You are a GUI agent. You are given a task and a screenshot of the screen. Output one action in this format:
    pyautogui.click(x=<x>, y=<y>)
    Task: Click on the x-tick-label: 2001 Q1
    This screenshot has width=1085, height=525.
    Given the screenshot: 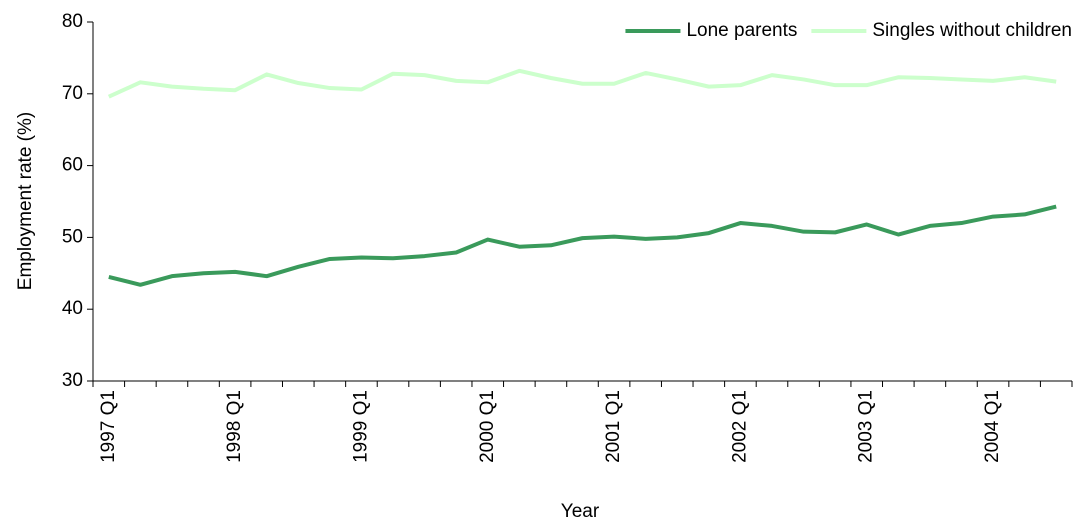 What is the action you would take?
    pyautogui.click(x=613, y=426)
    